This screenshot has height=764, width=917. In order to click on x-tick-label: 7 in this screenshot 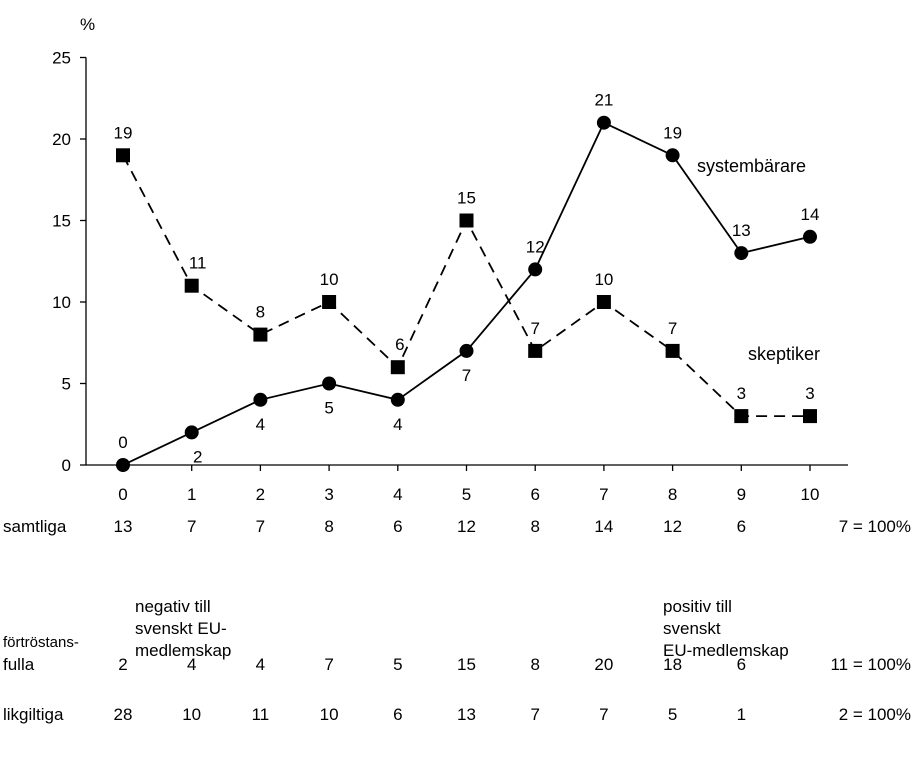, I will do `click(603, 494)`.